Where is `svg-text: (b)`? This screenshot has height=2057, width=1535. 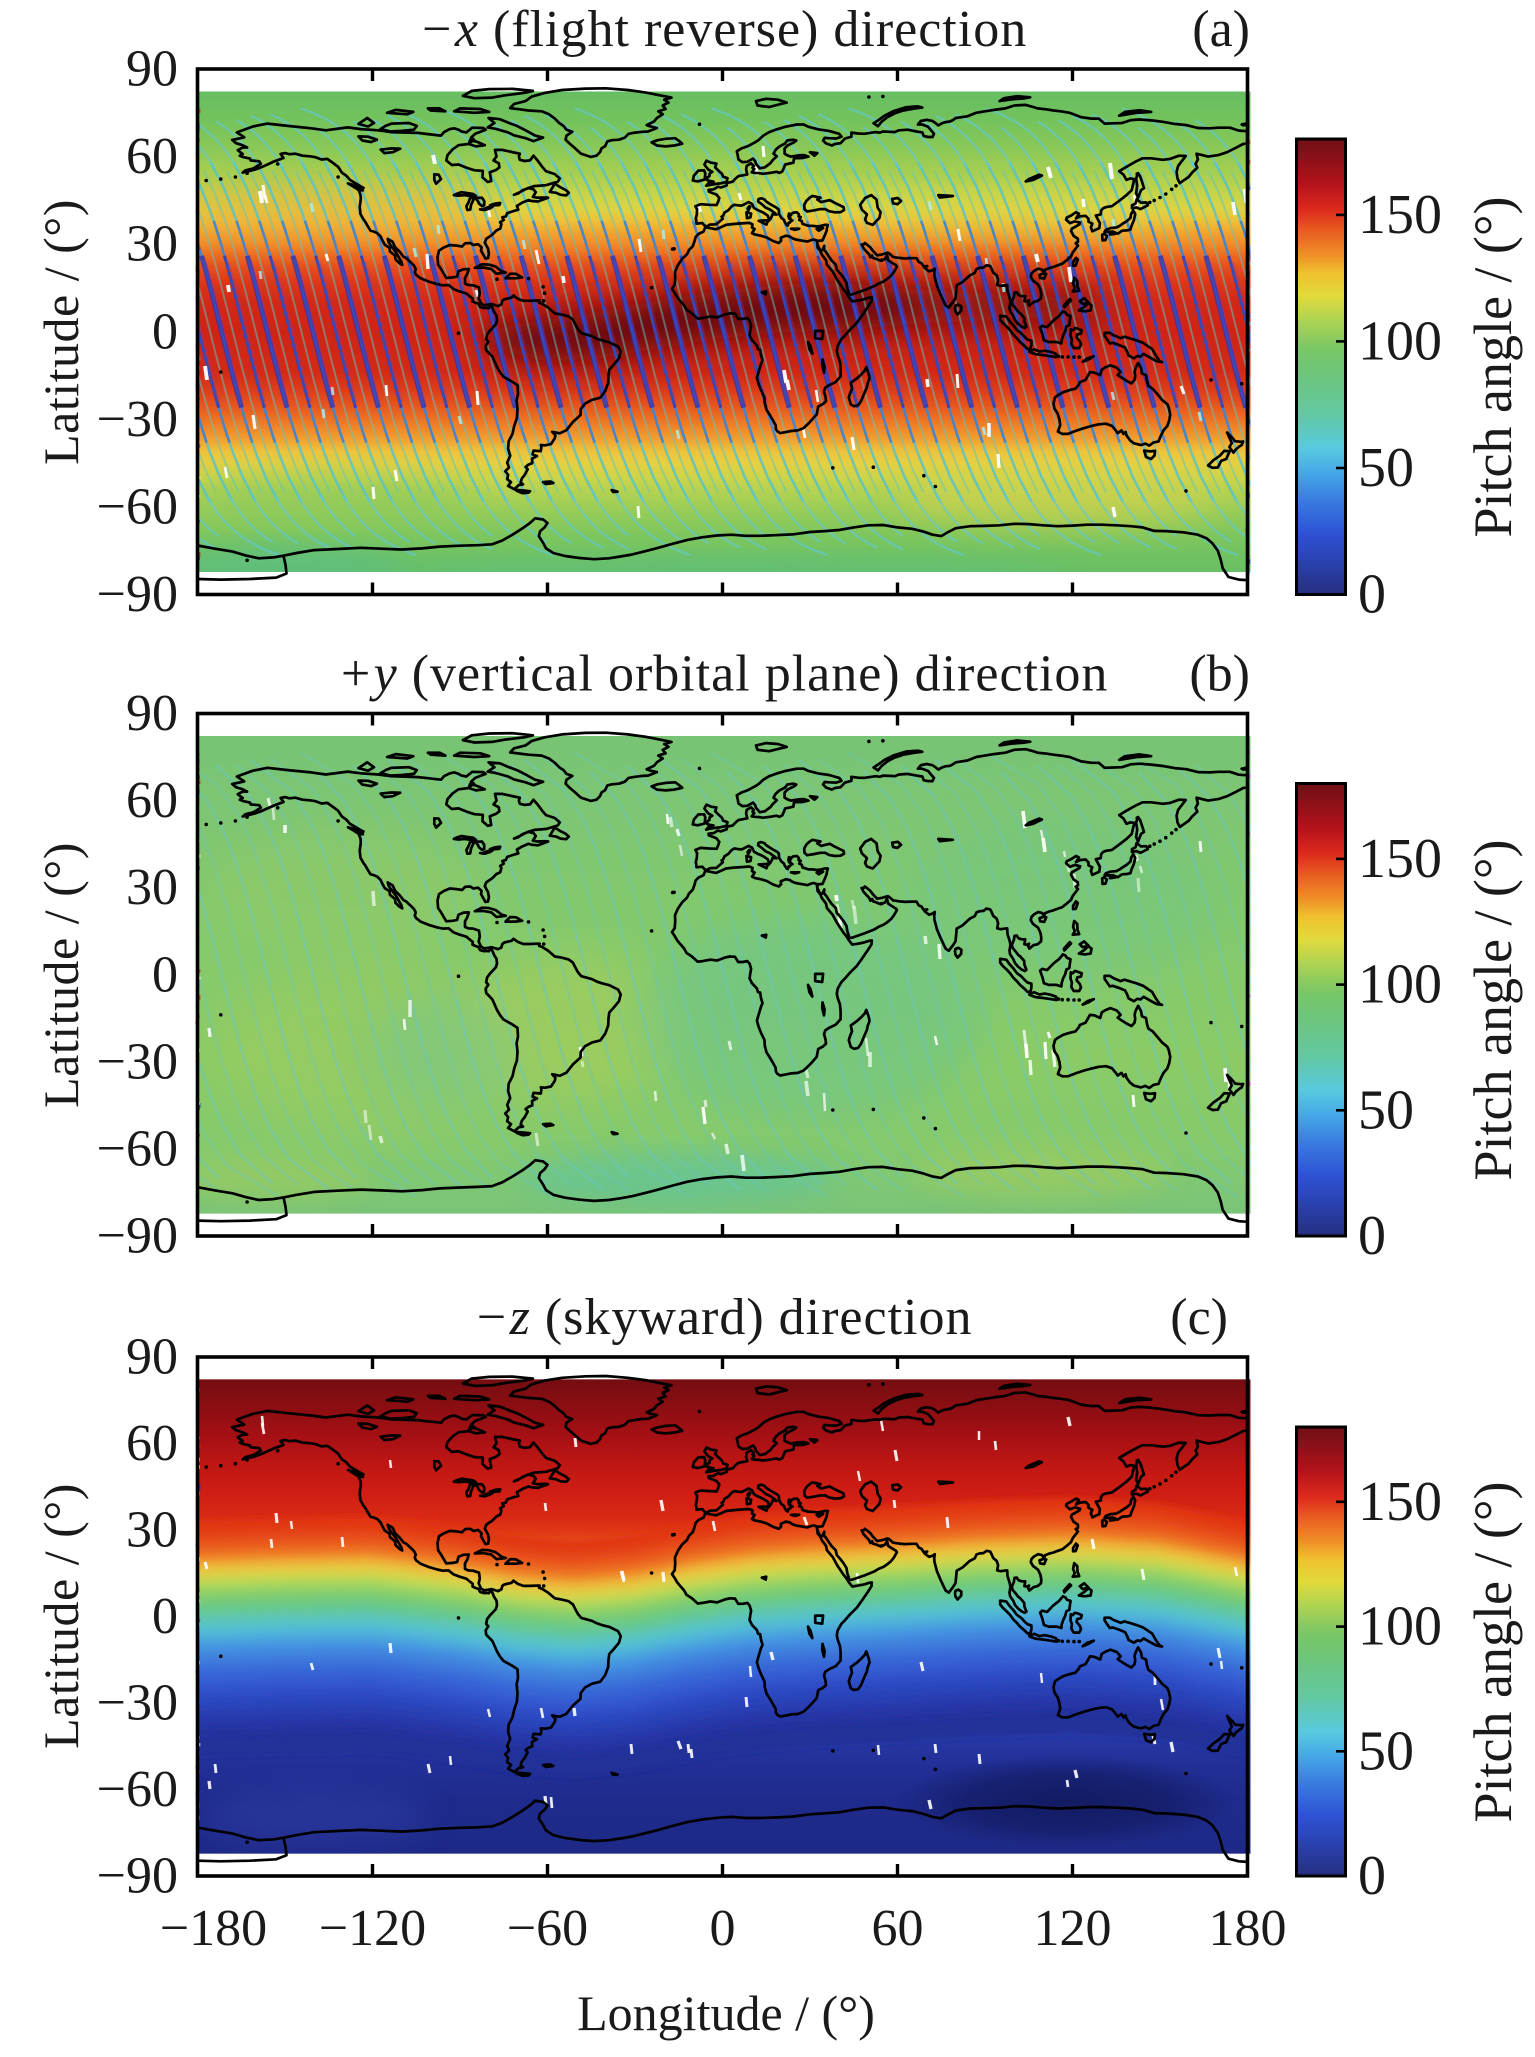 svg-text: (b) is located at coordinates (1219, 674).